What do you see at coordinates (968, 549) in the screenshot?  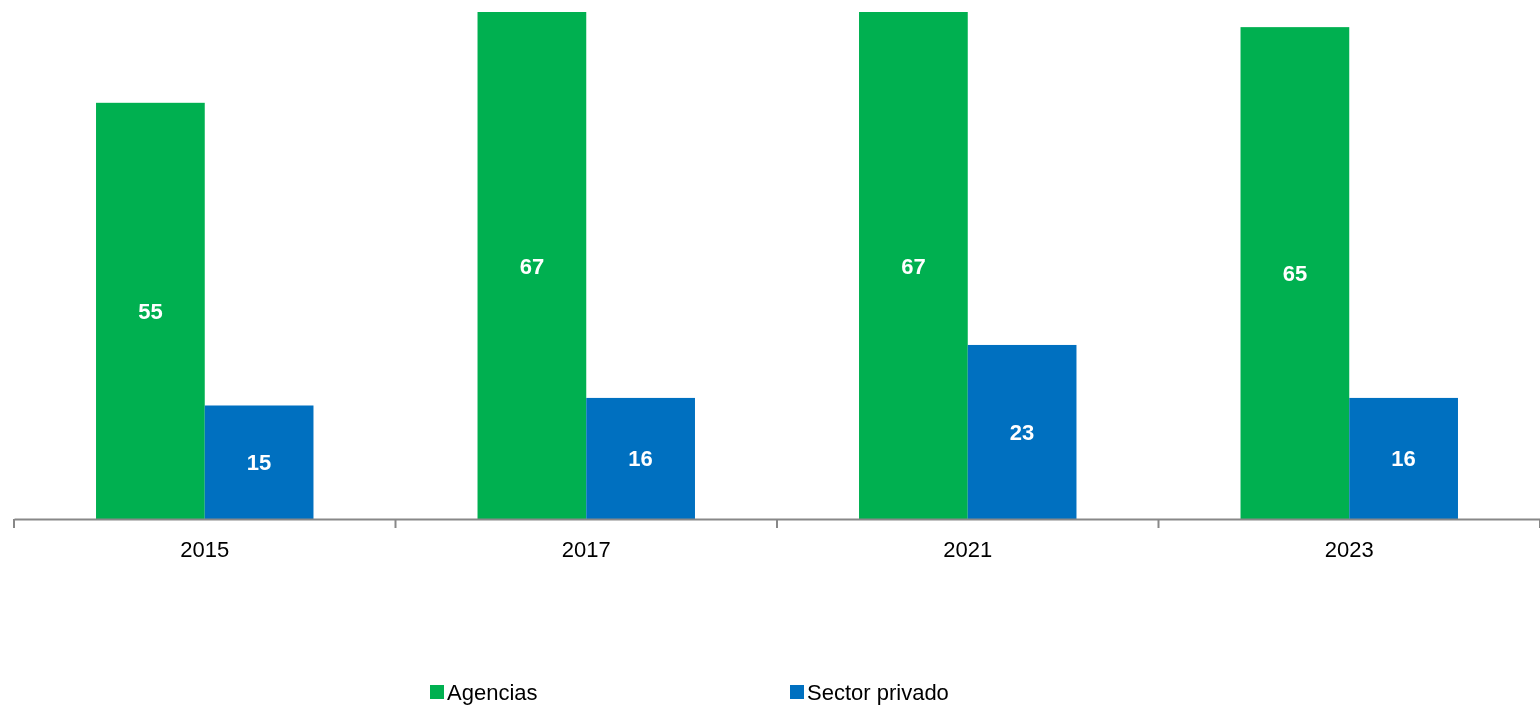 I see `x-tick-label: 2021` at bounding box center [968, 549].